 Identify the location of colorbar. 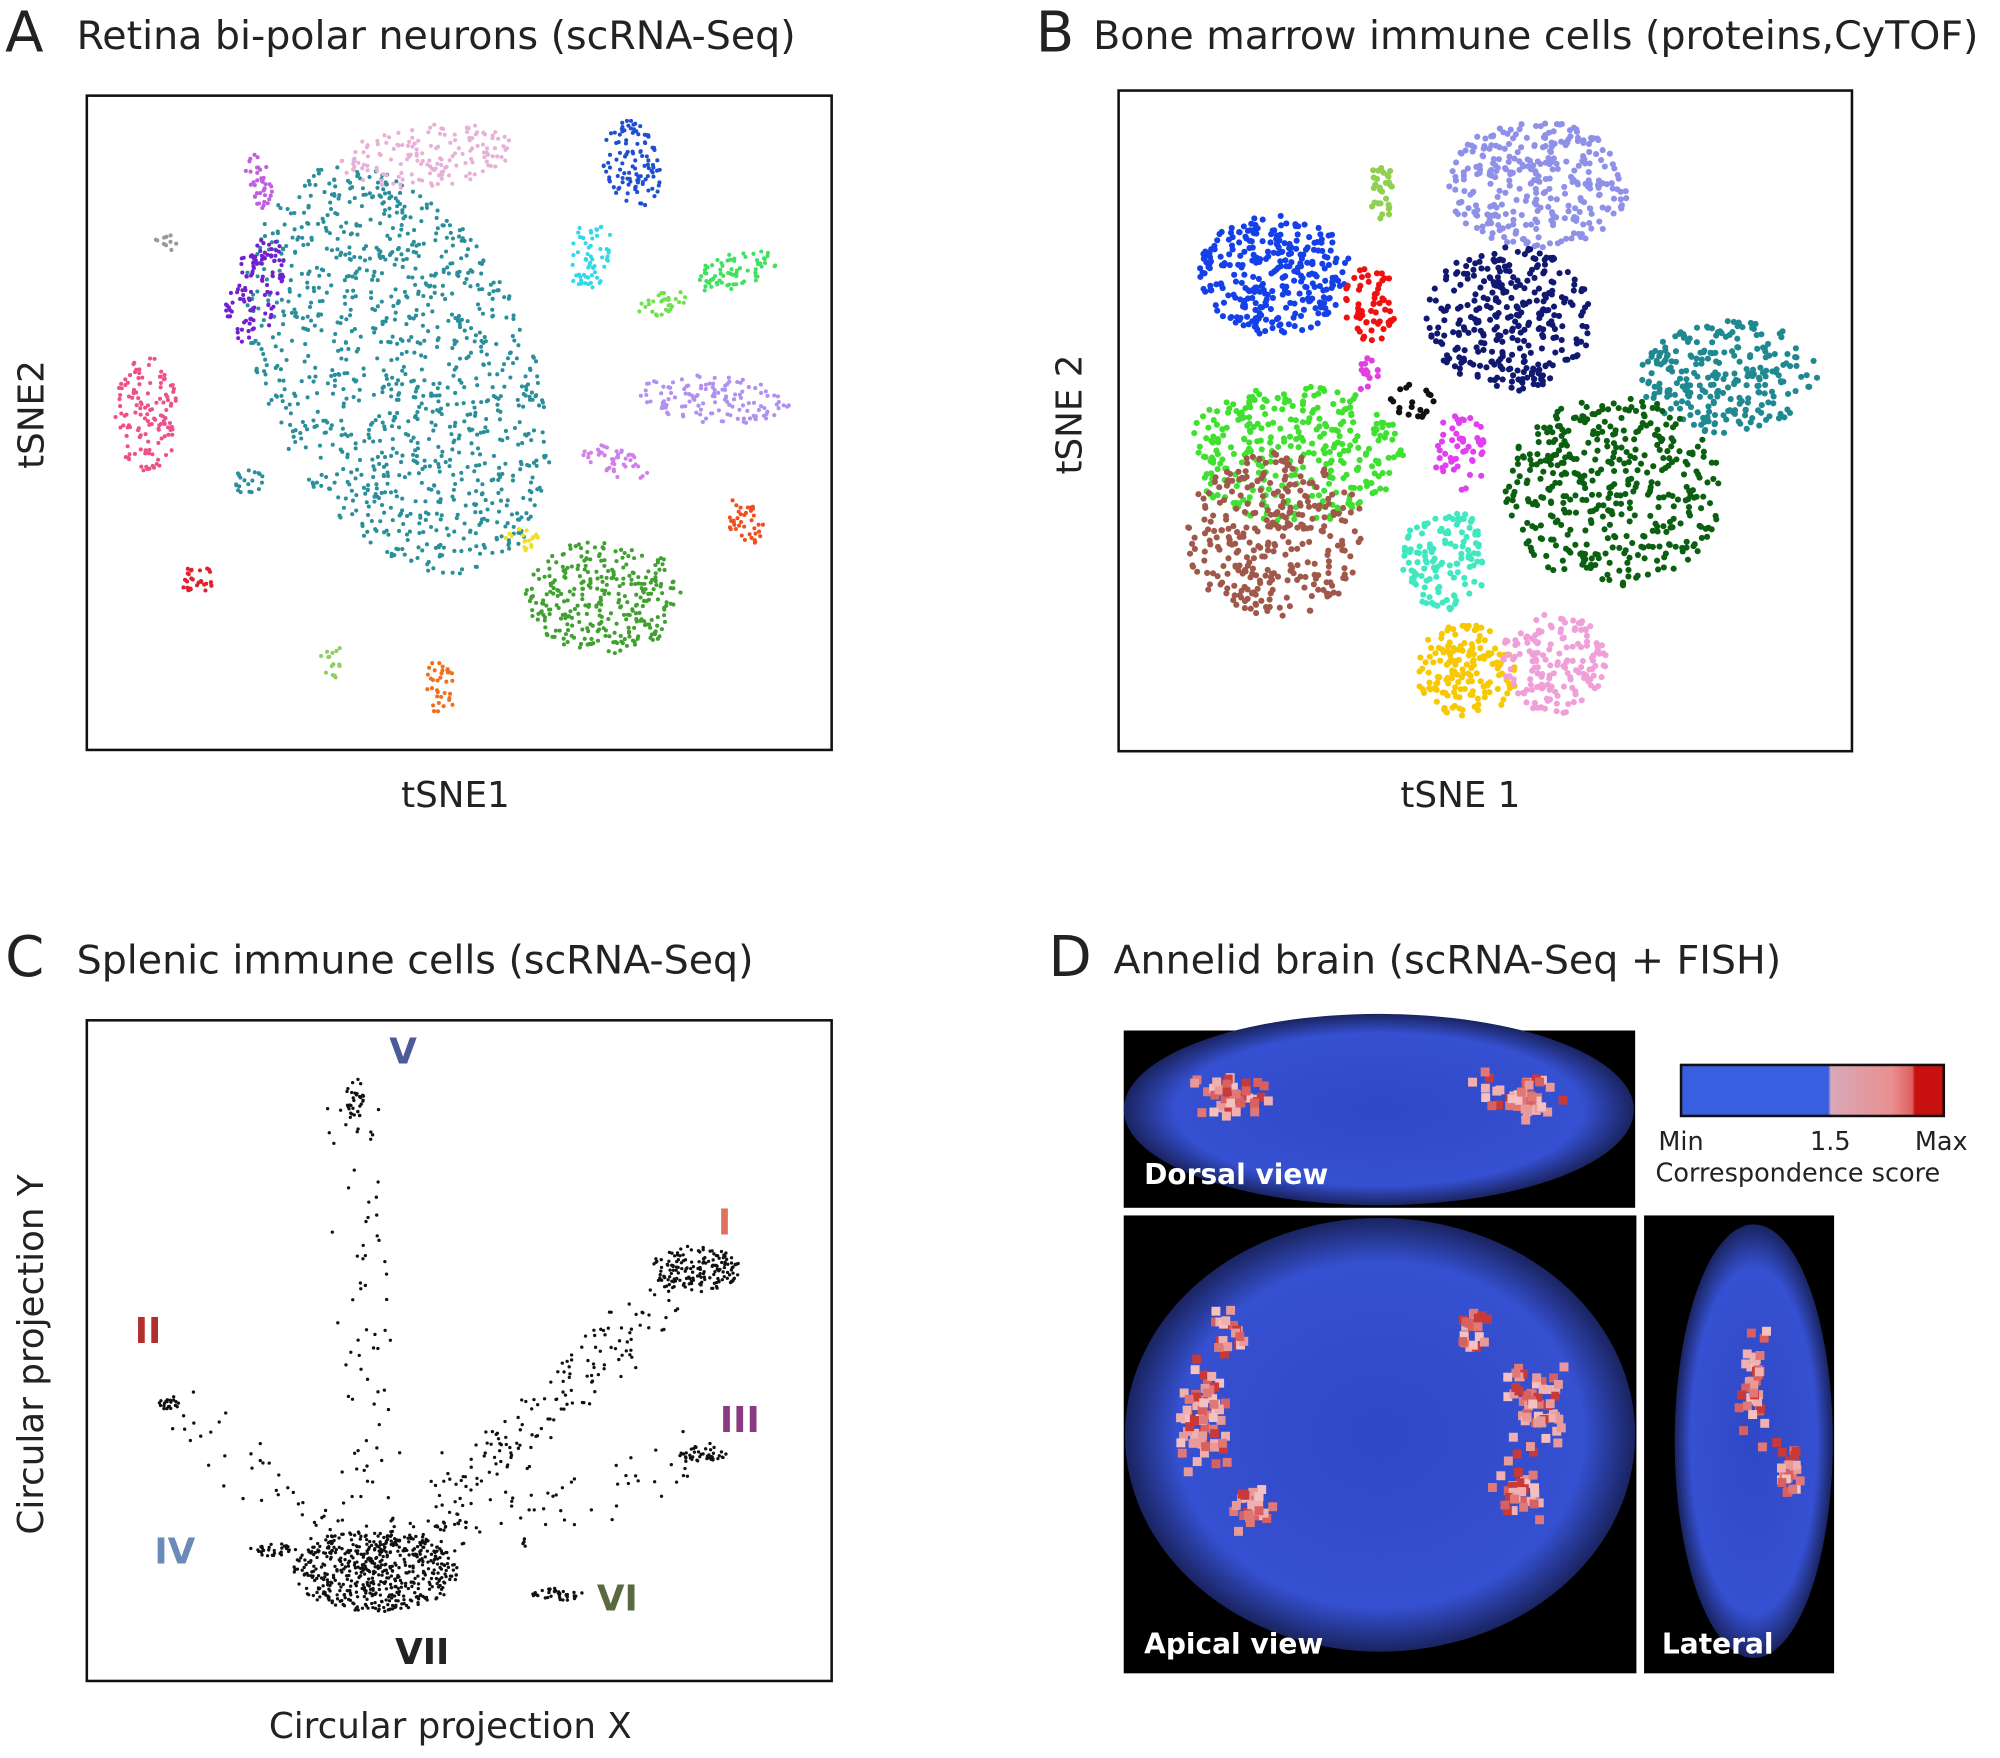
(1812, 1090).